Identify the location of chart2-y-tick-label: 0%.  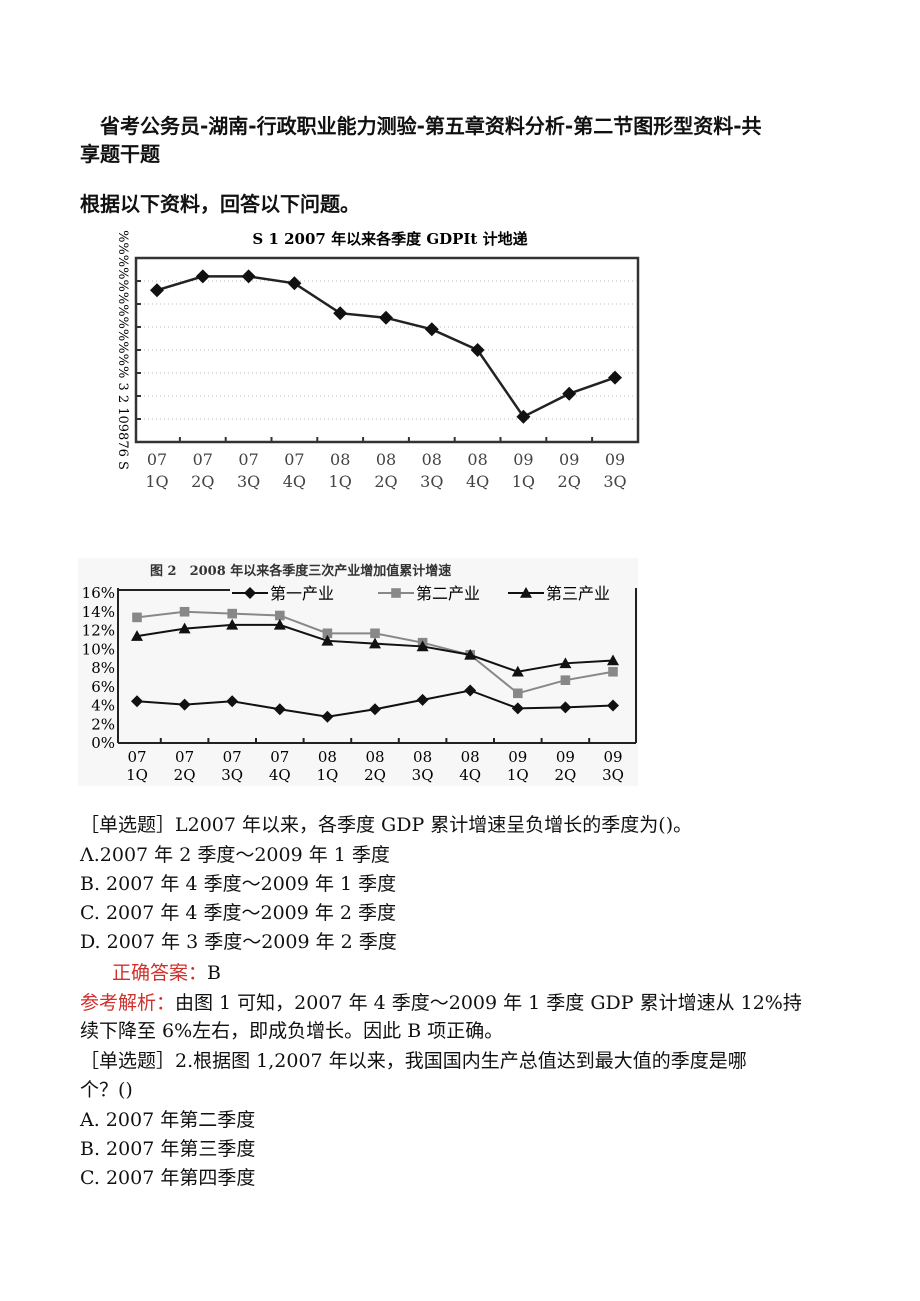
(103, 743).